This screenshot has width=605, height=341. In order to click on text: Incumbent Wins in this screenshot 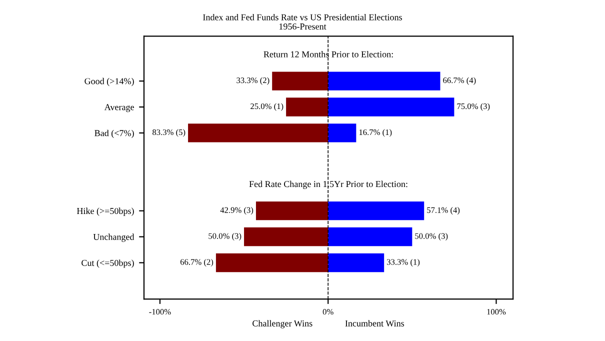, I will do `click(374, 323)`.